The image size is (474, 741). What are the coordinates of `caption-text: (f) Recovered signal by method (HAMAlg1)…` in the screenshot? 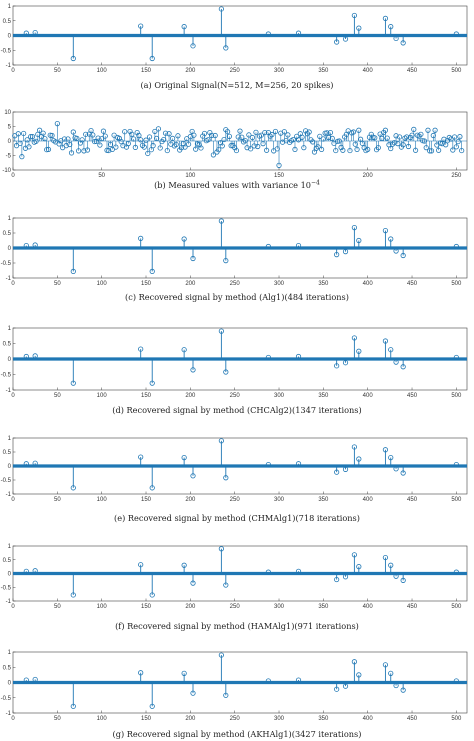 It's located at (237, 626).